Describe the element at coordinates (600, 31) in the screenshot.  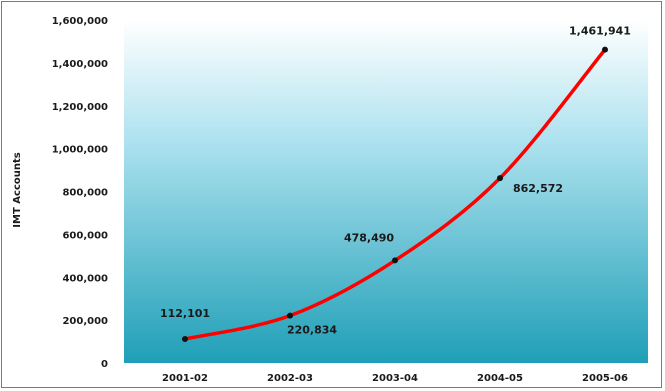
I see `data-label: 1,461,941` at that location.